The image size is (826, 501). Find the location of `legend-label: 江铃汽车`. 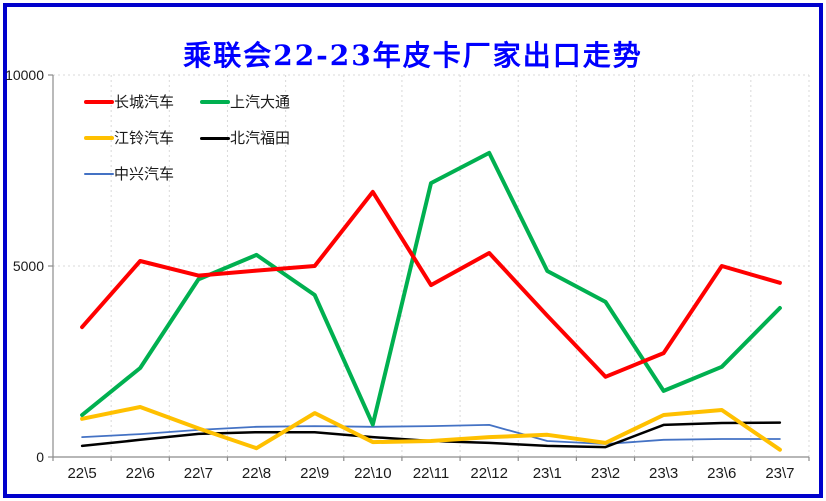

legend-label: 江铃汽车 is located at coordinates (144, 138).